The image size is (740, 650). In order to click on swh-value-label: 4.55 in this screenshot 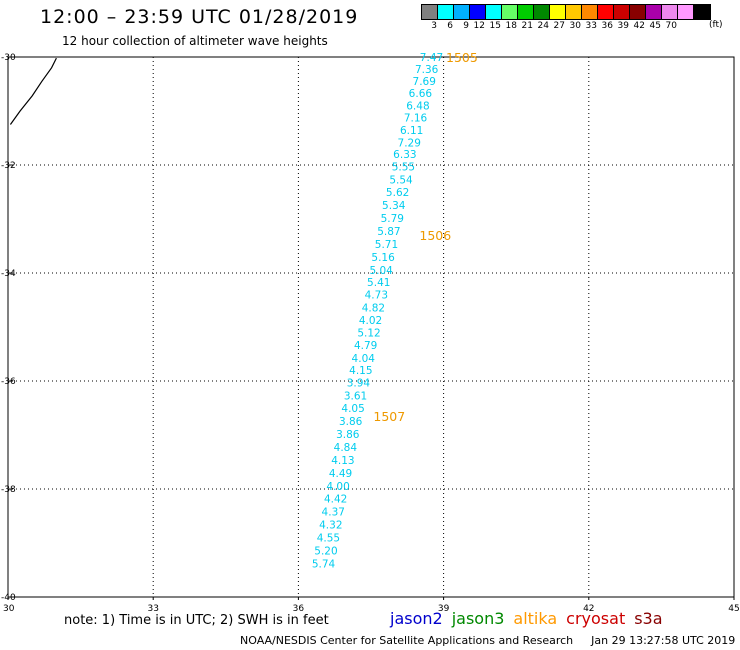, I will do `click(328, 539)`.